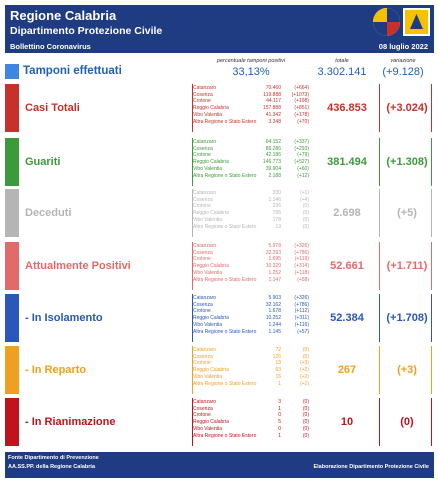 This screenshot has width=439, height=484. Describe the element at coordinates (273, 168) in the screenshot. I see `detail-value: 39.904` at that location.